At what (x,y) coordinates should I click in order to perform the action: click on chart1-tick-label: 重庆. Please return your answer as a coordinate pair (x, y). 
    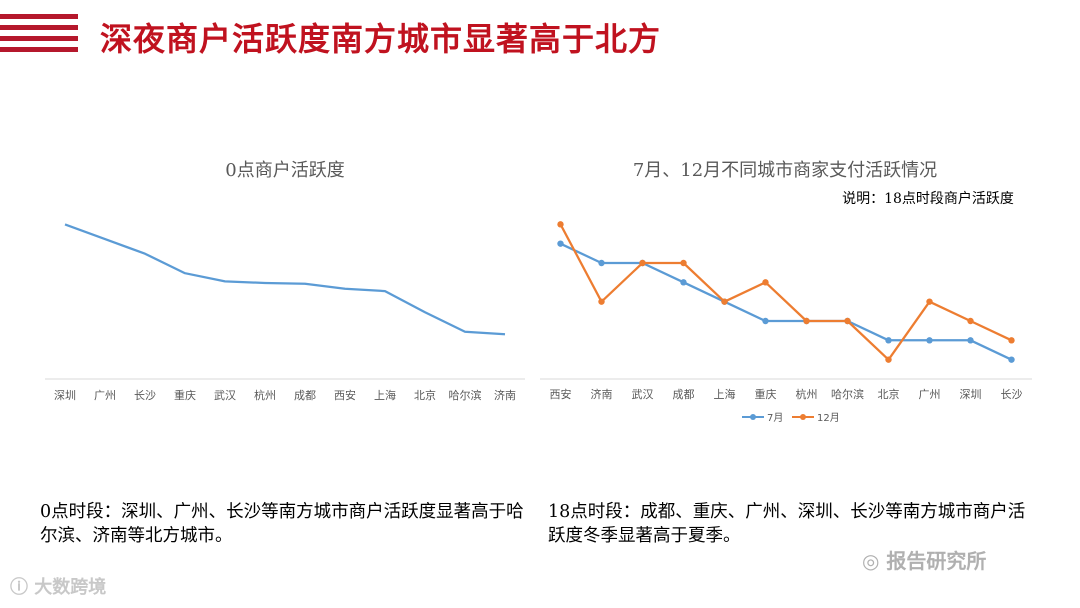
    Looking at the image, I should click on (185, 395).